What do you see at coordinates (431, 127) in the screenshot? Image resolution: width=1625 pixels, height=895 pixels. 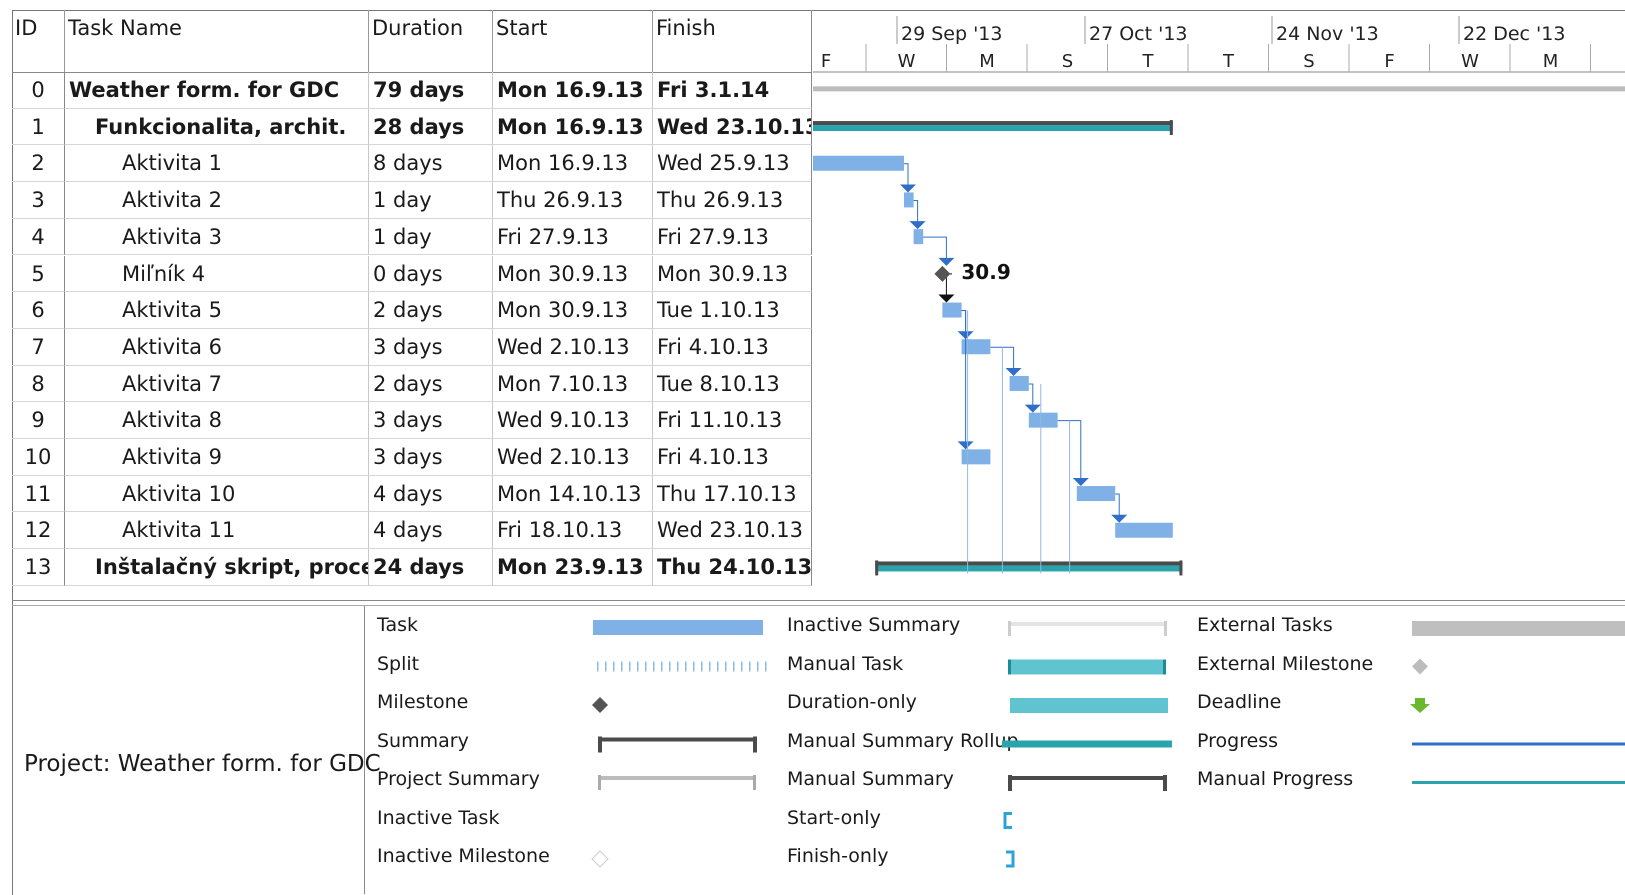 I see `task-duration: 28 days` at bounding box center [431, 127].